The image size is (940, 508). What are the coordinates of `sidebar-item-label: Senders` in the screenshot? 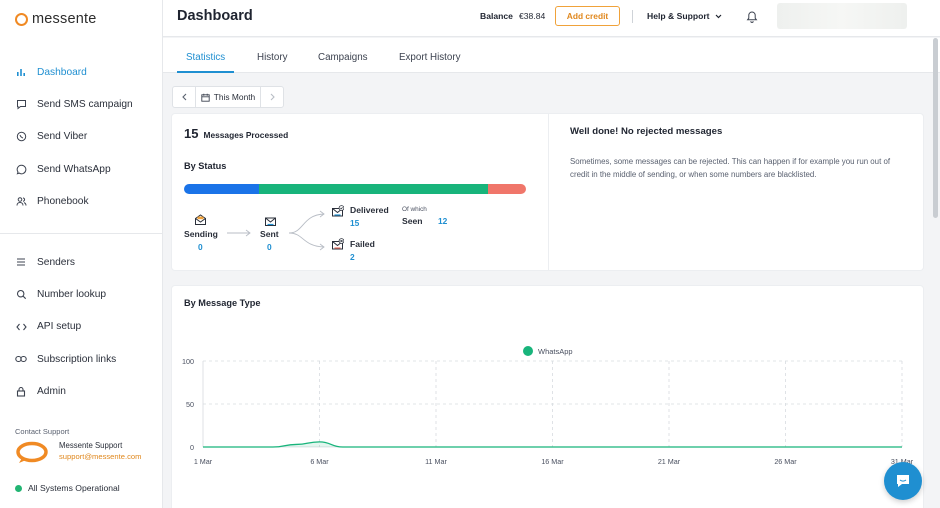 It's located at (56, 262).